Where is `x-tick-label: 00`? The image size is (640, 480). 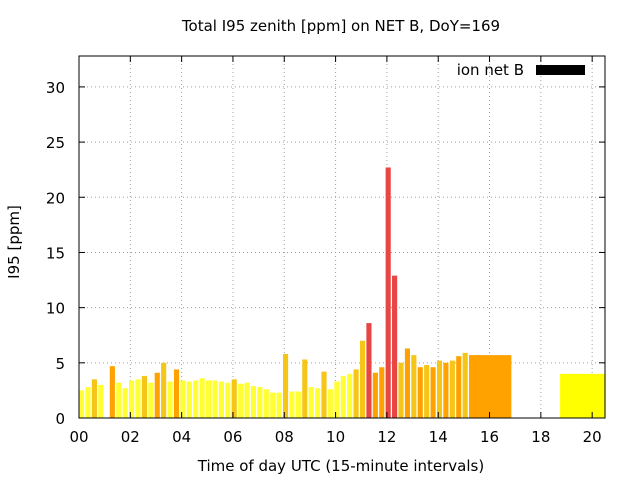
x-tick-label: 00 is located at coordinates (78, 437).